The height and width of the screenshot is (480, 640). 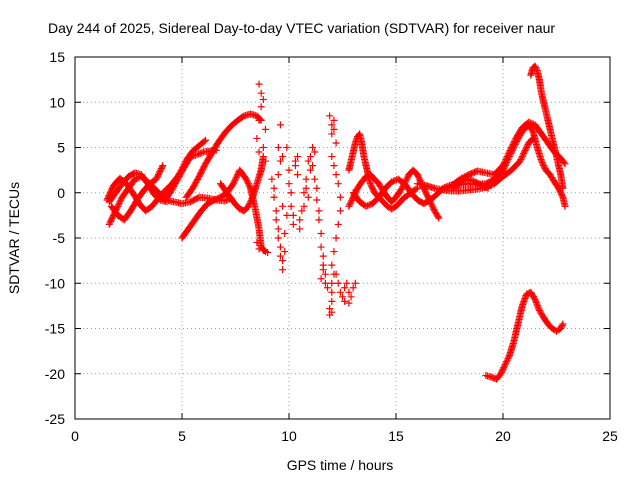 What do you see at coordinates (61, 148) in the screenshot?
I see `y-tick-label: 5` at bounding box center [61, 148].